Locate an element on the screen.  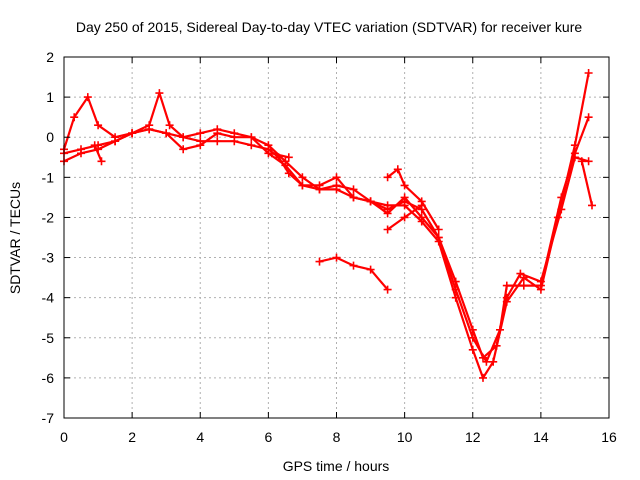
x-tick-label: 4 is located at coordinates (200, 437).